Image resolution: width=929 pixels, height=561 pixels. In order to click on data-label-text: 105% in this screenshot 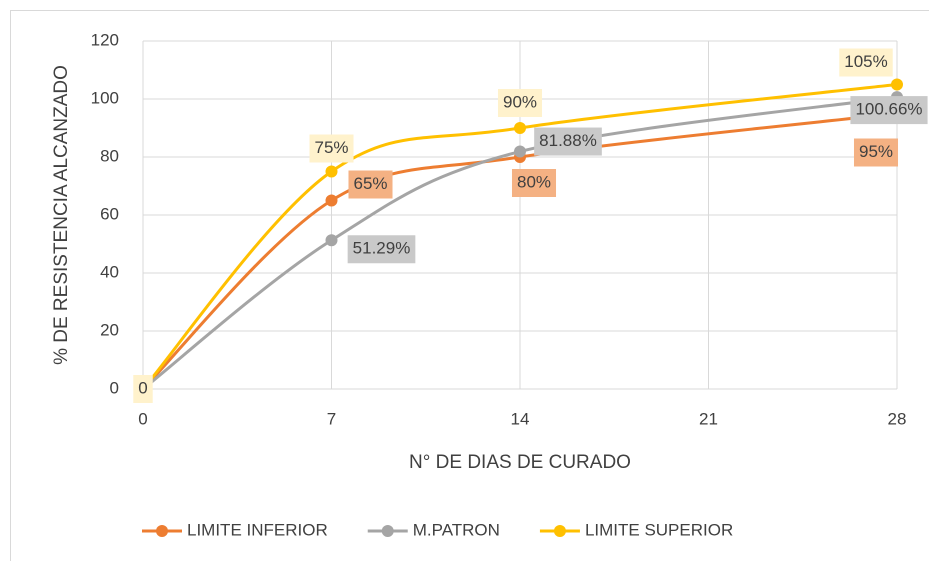, I will do `click(865, 61)`.